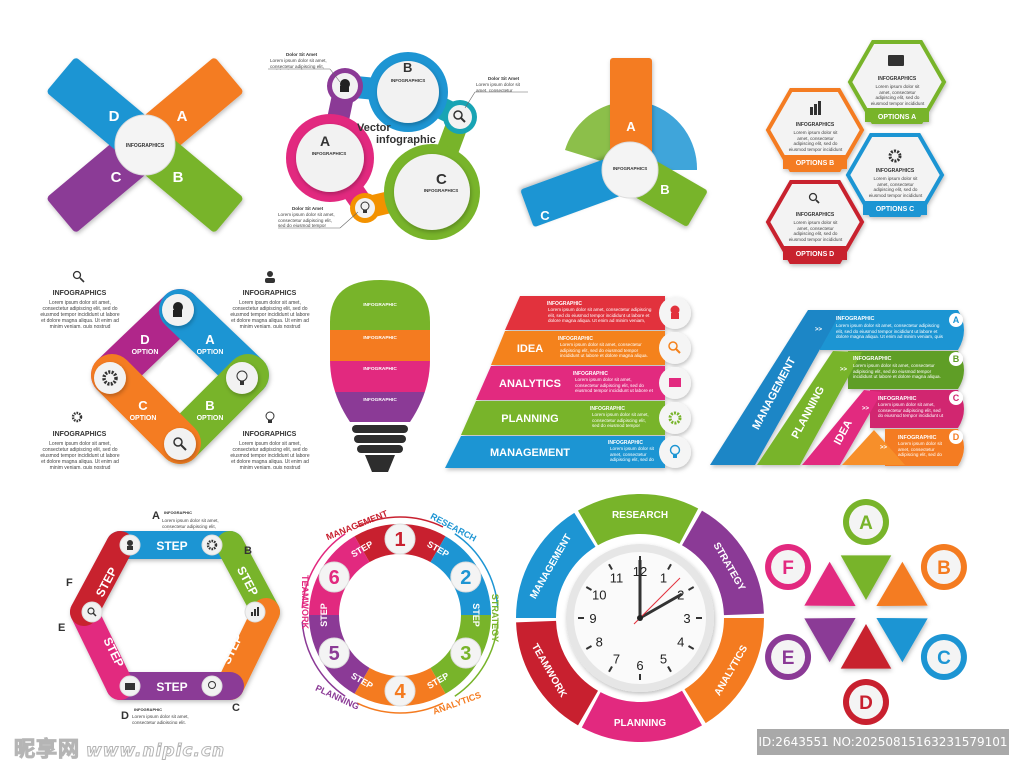 The height and width of the screenshot is (769, 1024). Describe the element at coordinates (178, 512) in the screenshot. I see `hex-a-title: INFOGRAPHIC` at that location.